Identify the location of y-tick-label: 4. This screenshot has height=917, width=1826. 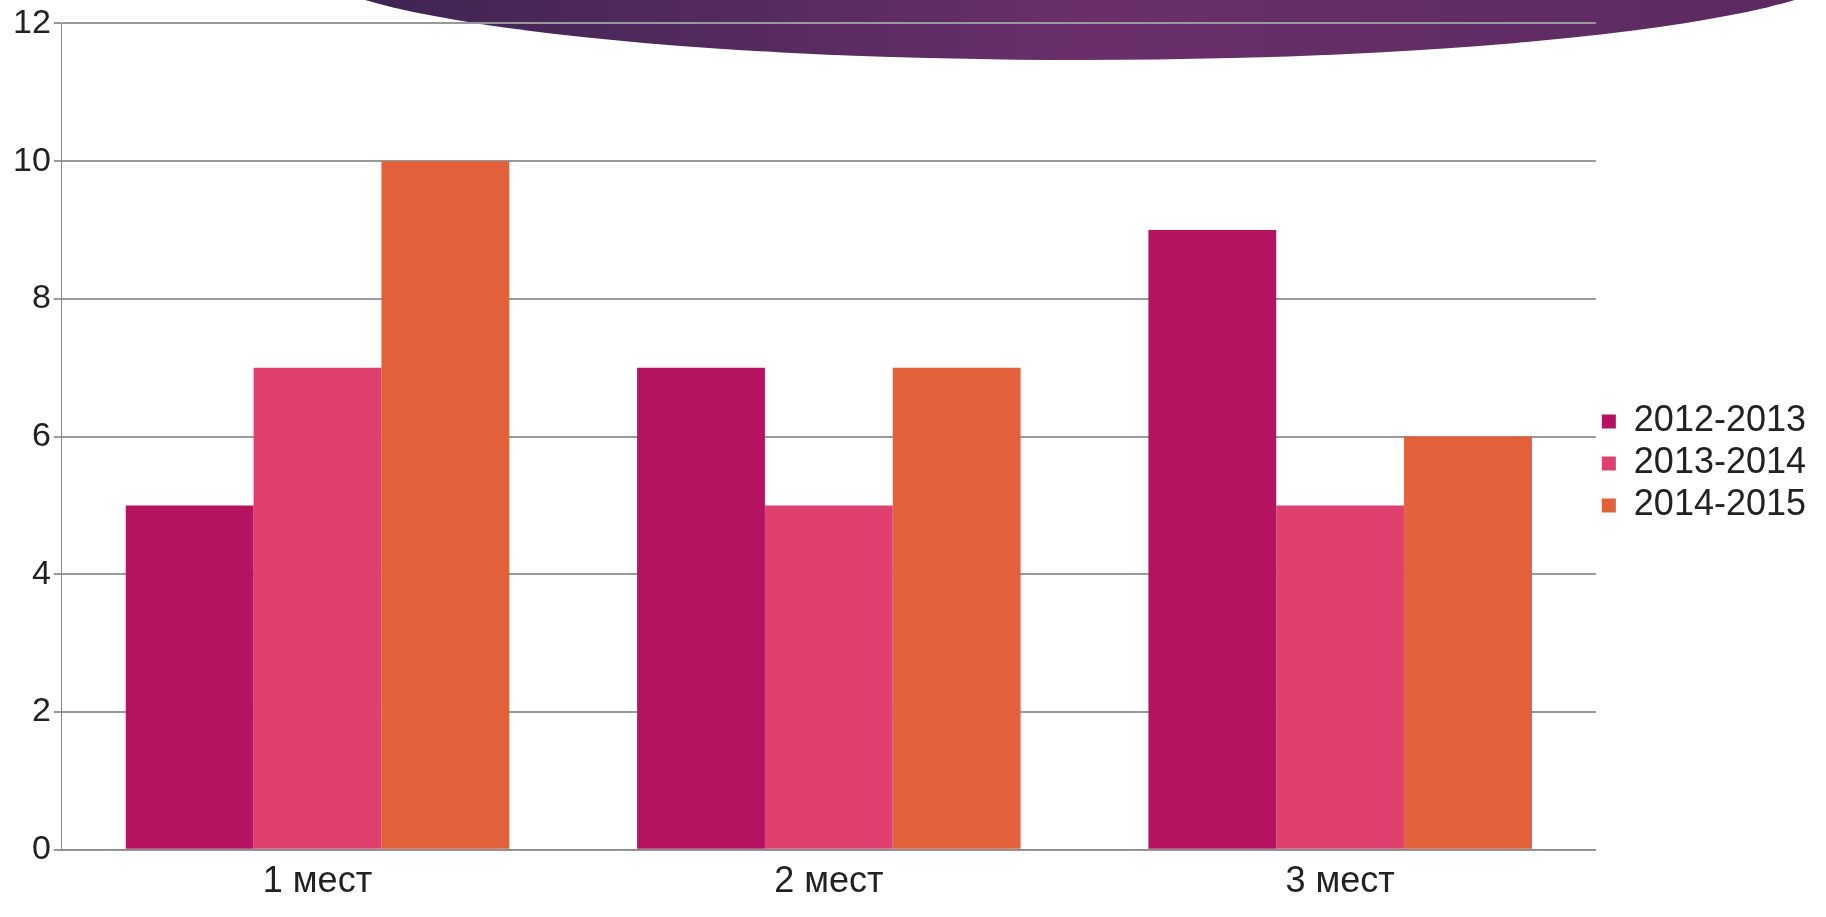
(41, 571).